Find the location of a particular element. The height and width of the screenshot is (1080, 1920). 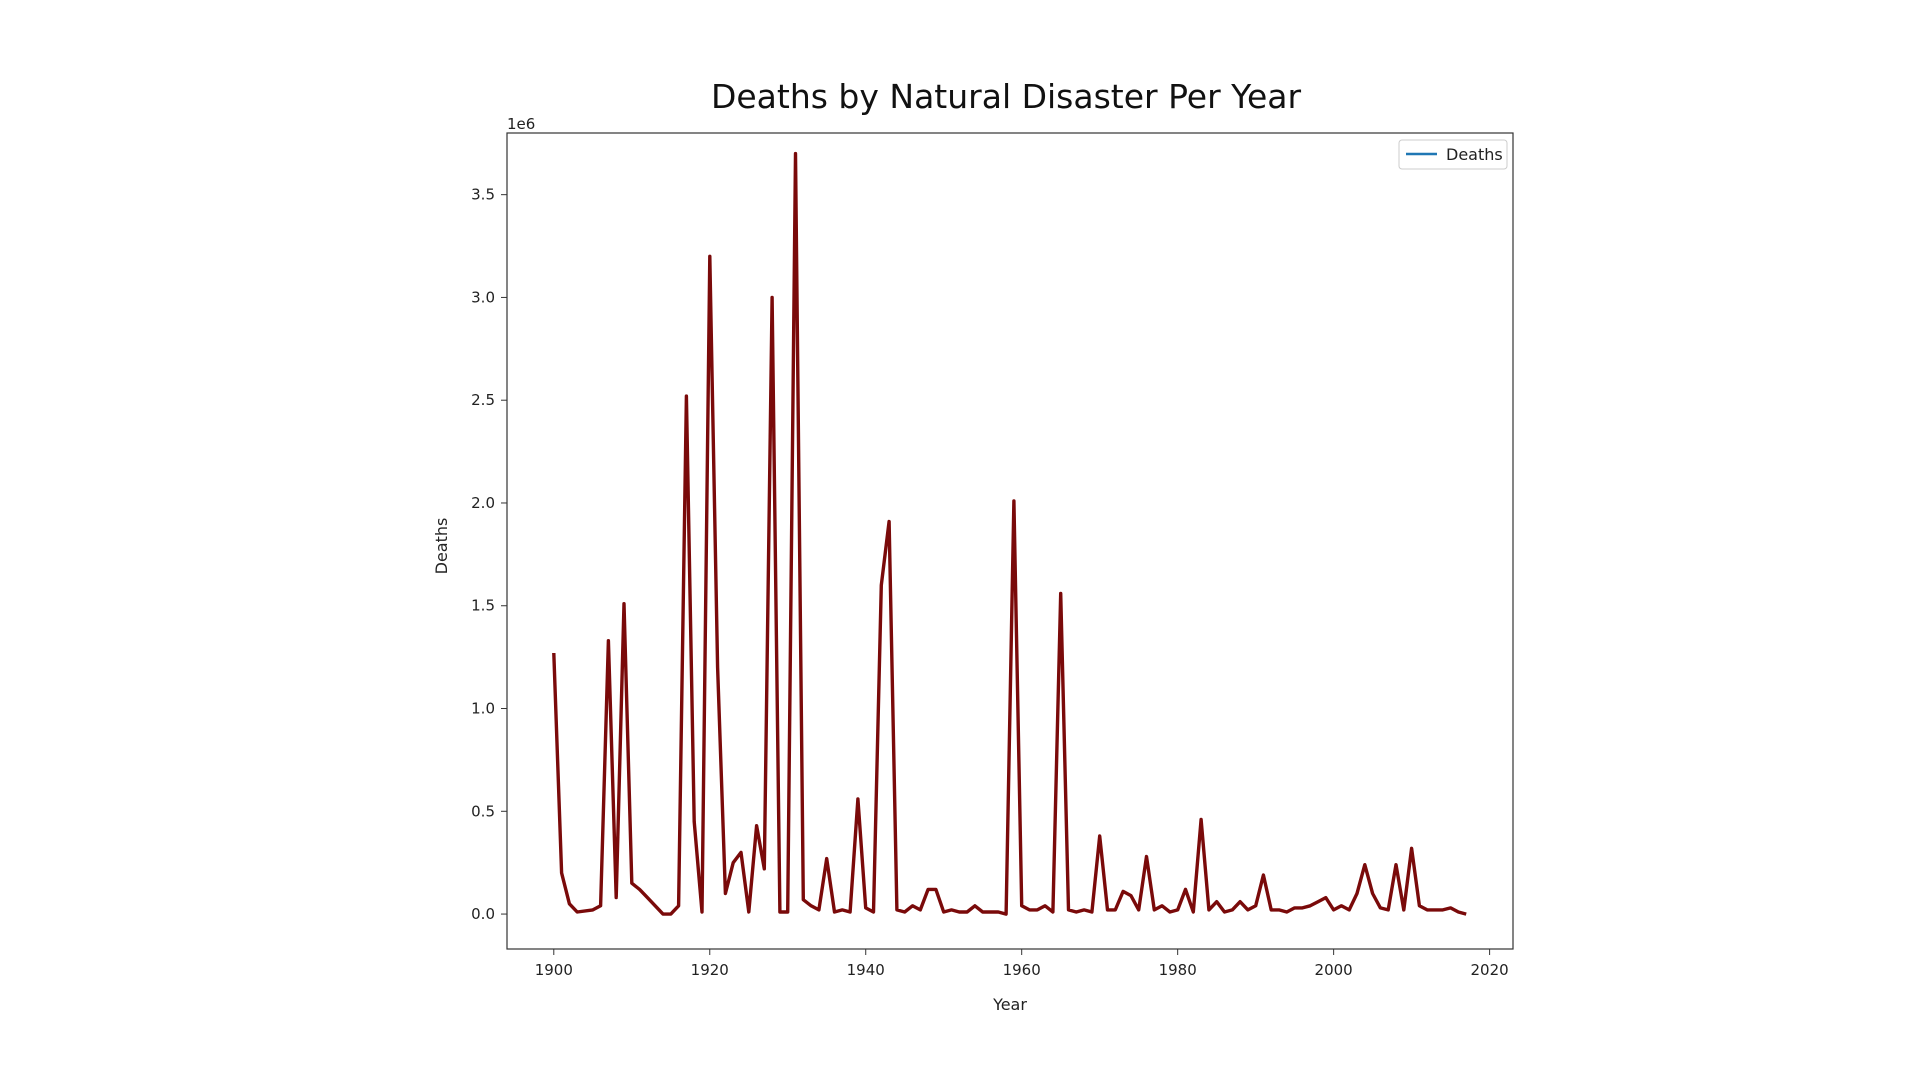

x-tick-label: 1940 is located at coordinates (866, 970).